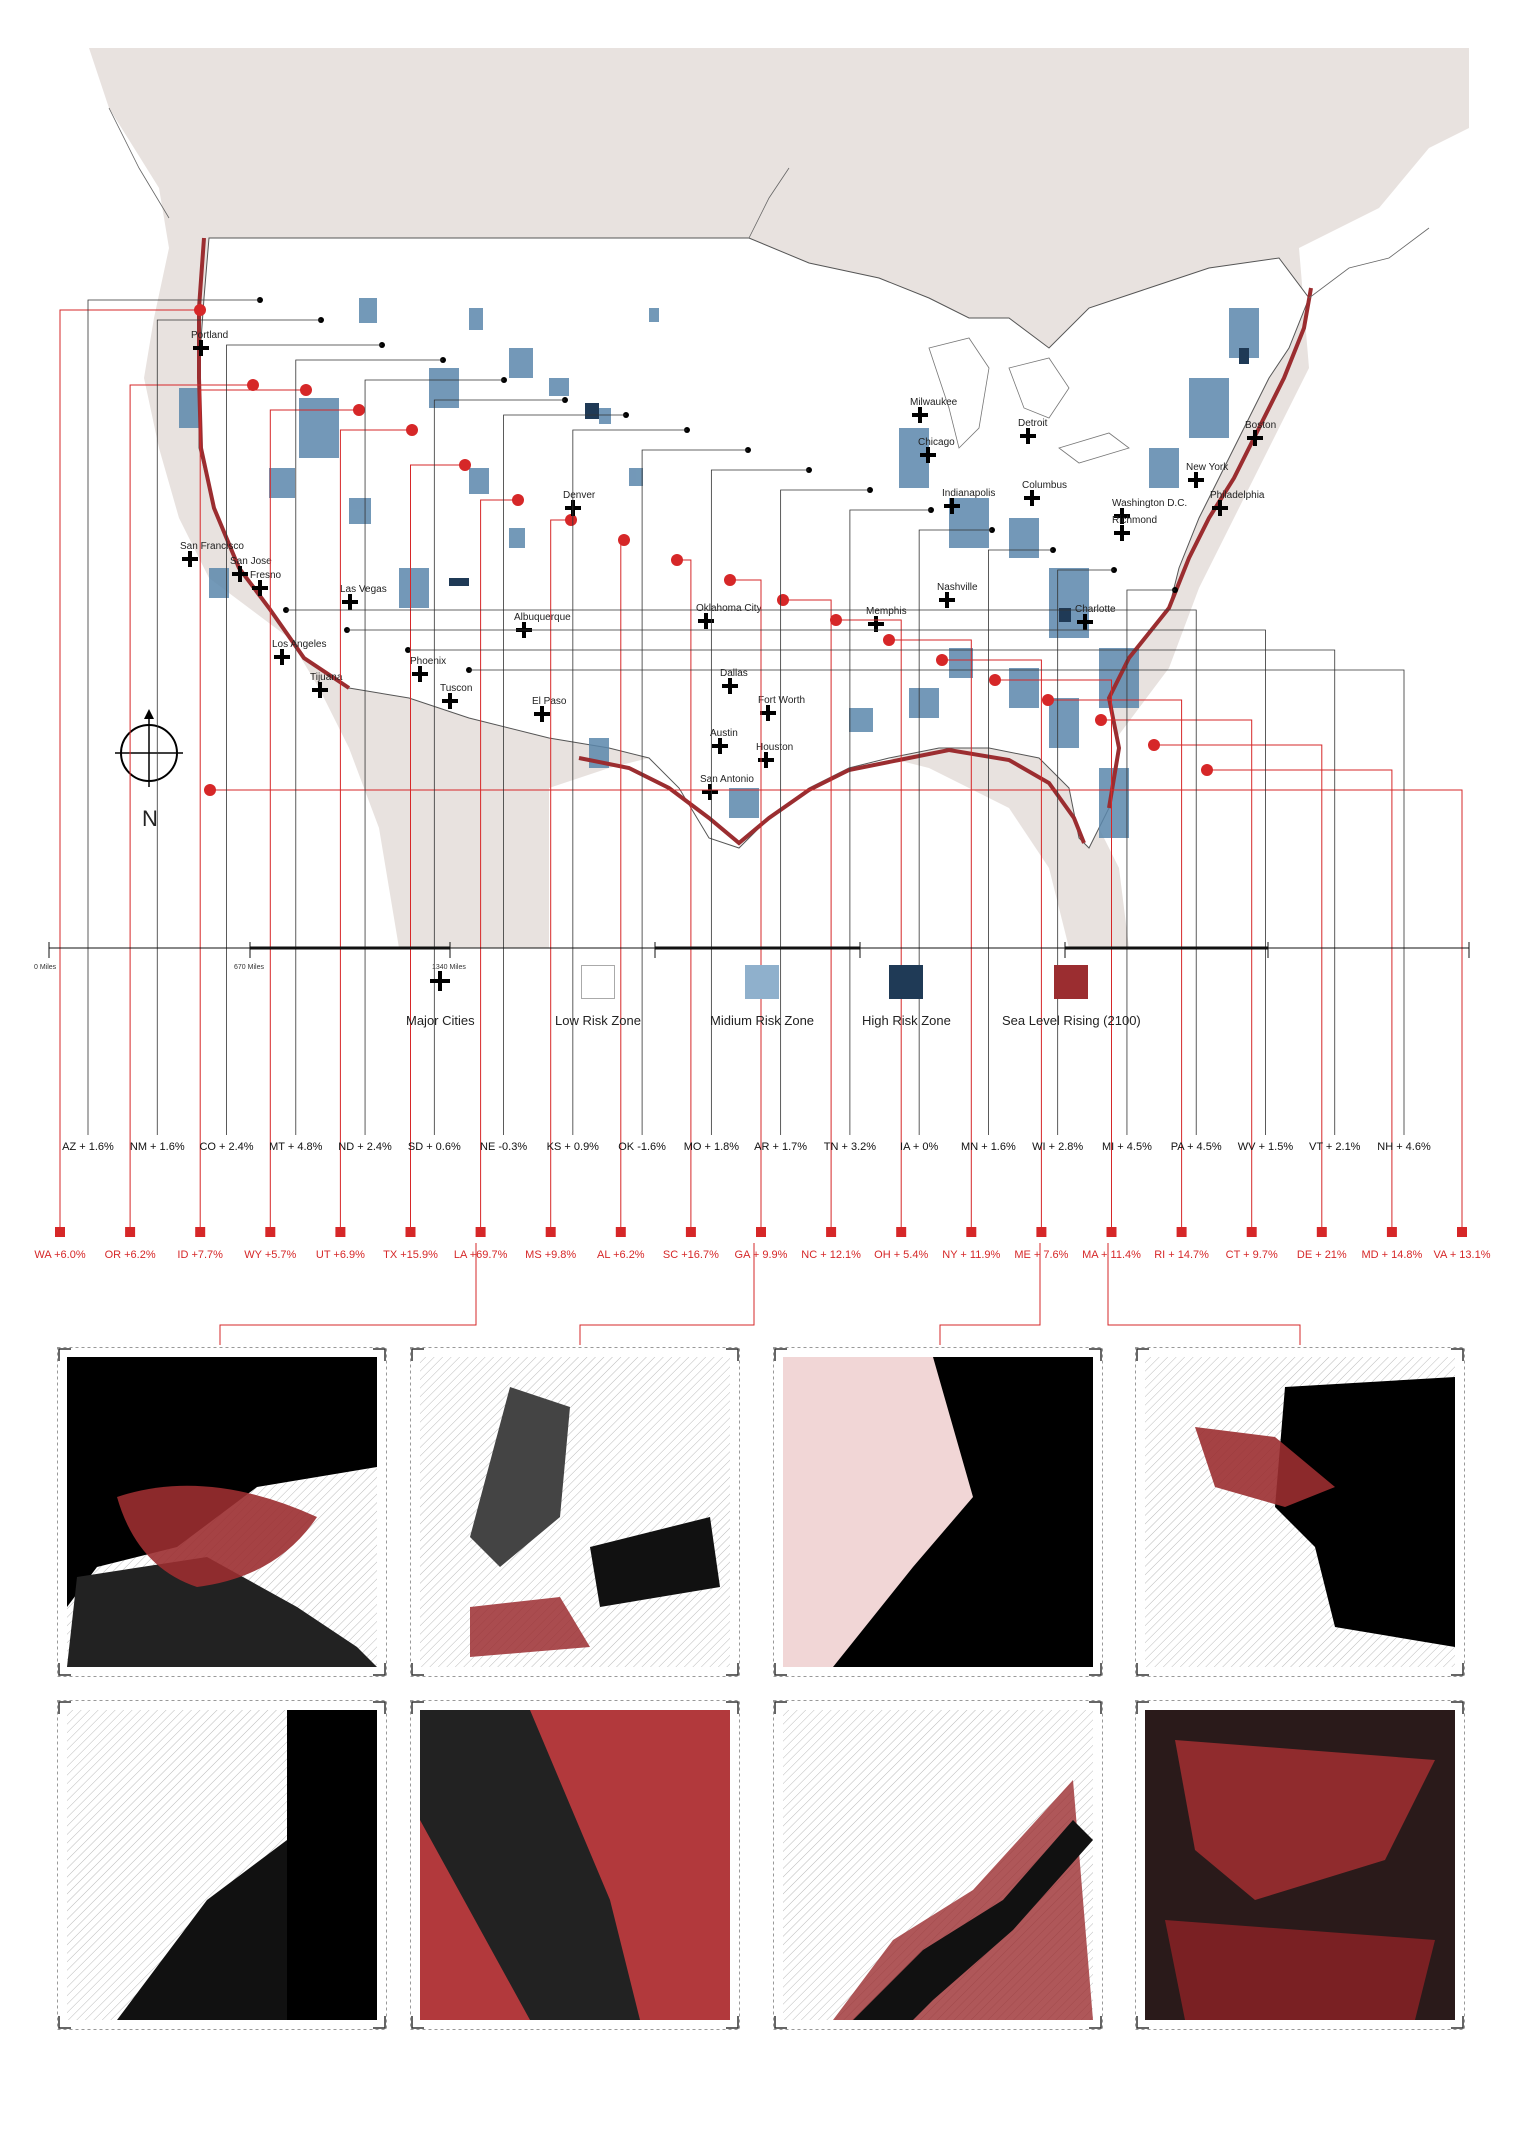 Image resolution: width=1522 pixels, height=2152 pixels. I want to click on legend-low-risk: Low Risk Zone, so click(598, 996).